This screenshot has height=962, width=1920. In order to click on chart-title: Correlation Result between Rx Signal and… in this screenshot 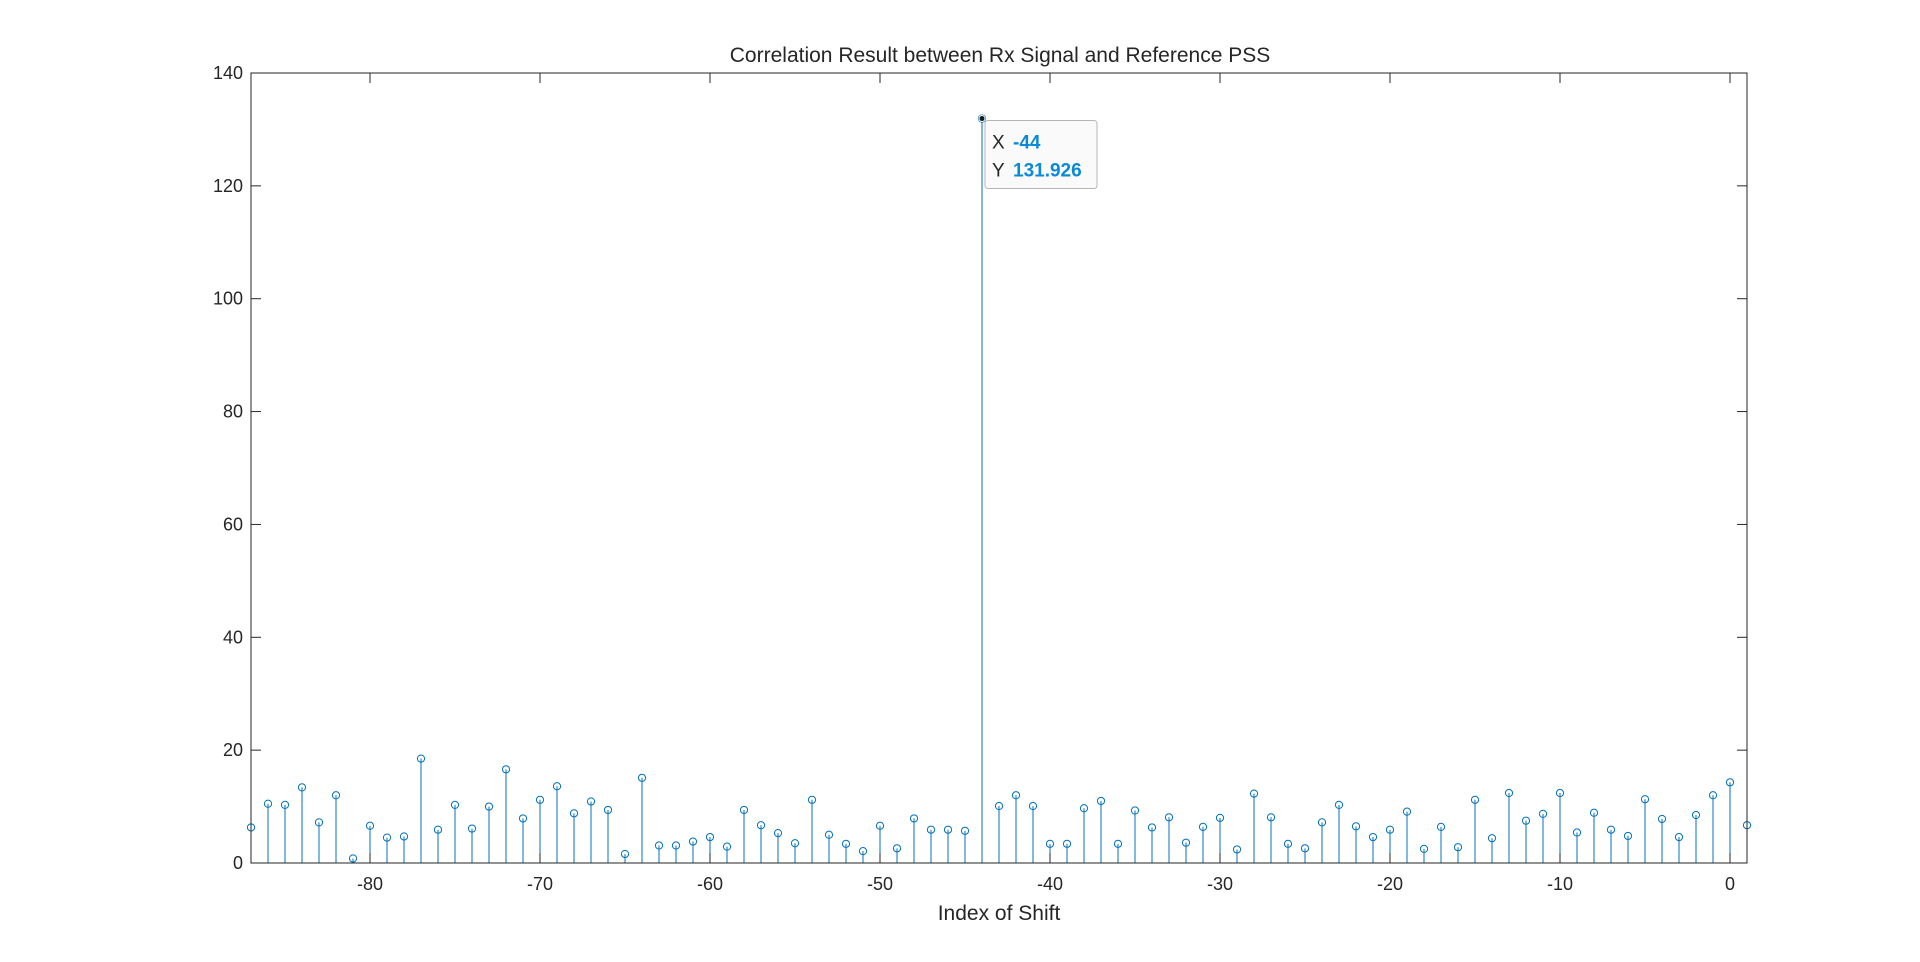, I will do `click(1000, 55)`.